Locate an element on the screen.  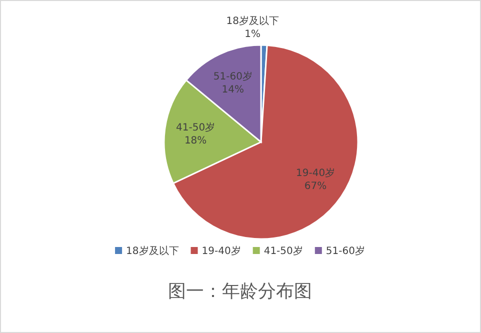
text: 图一：年龄分布图 is located at coordinates (240, 291).